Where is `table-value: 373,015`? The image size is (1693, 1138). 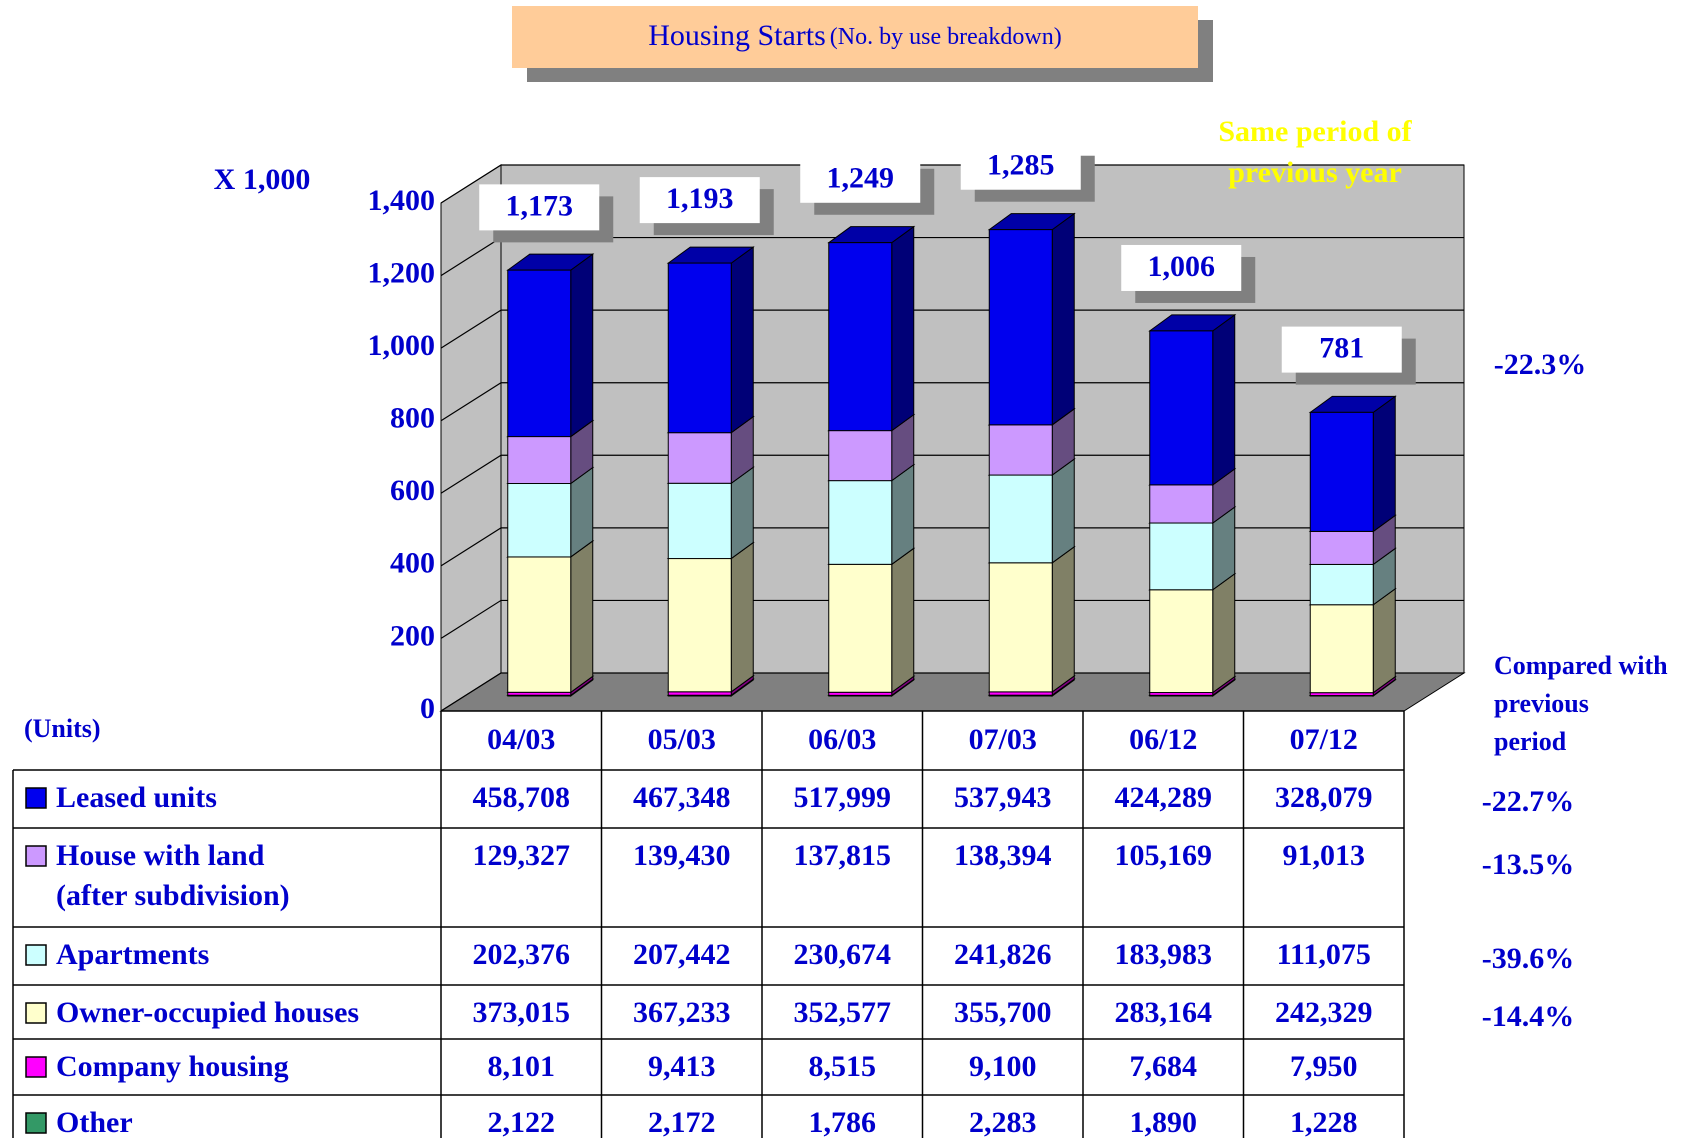 table-value: 373,015 is located at coordinates (522, 1012).